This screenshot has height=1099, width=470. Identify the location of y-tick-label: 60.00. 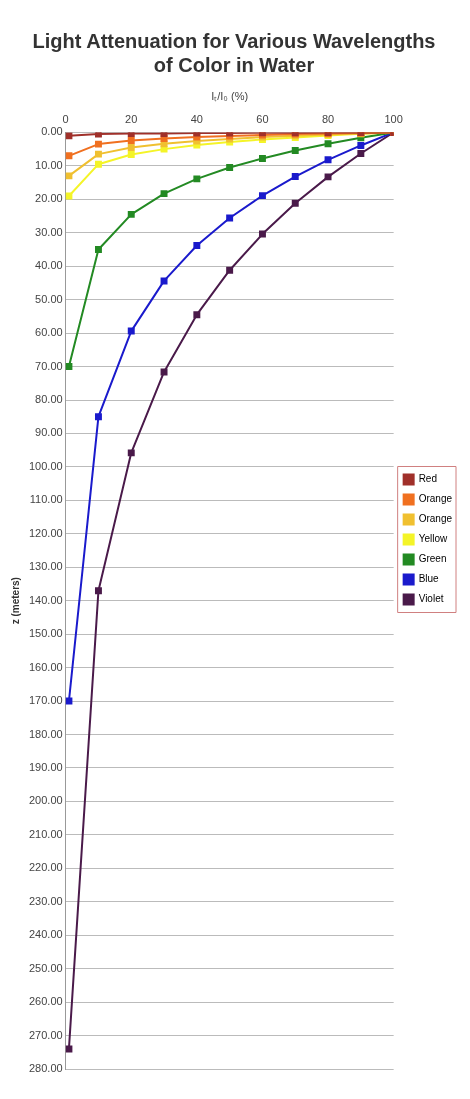
(49, 332).